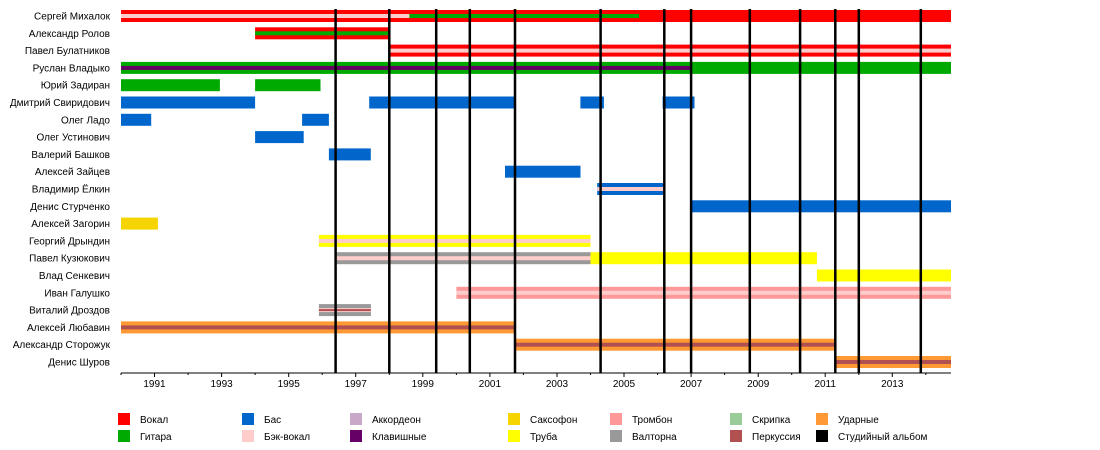 This screenshot has width=1100, height=450. Describe the element at coordinates (154, 384) in the screenshot. I see `x-tick-label: 1991` at that location.